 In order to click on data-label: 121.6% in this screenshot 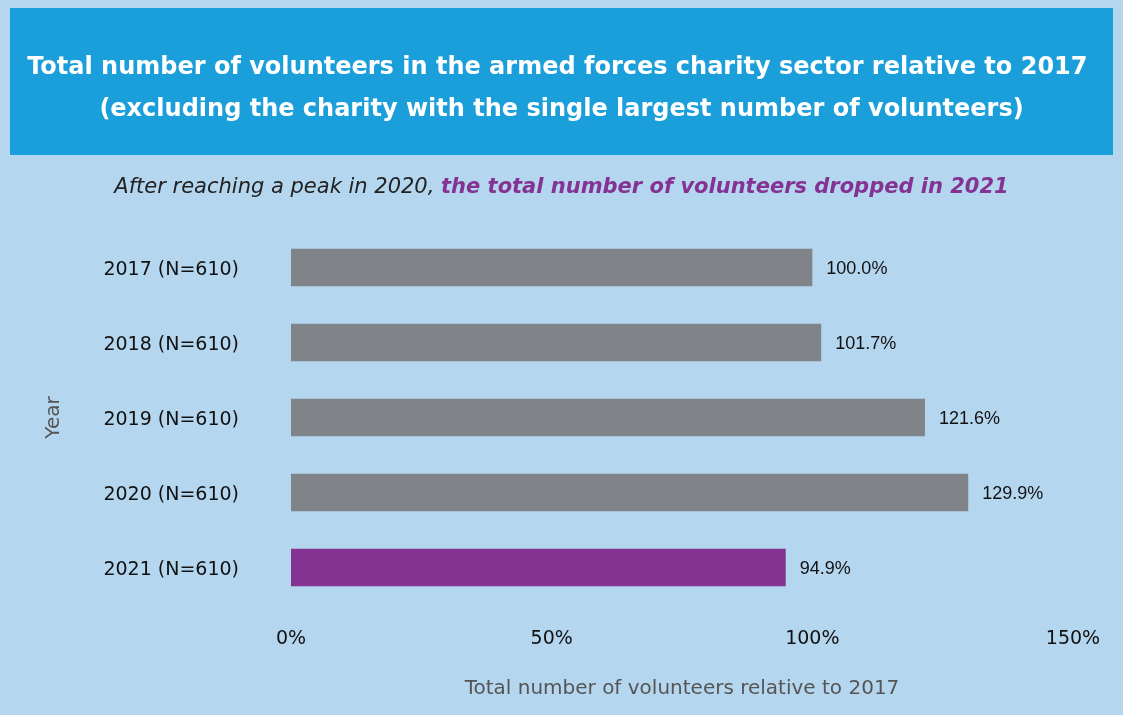, I will do `click(969, 417)`.